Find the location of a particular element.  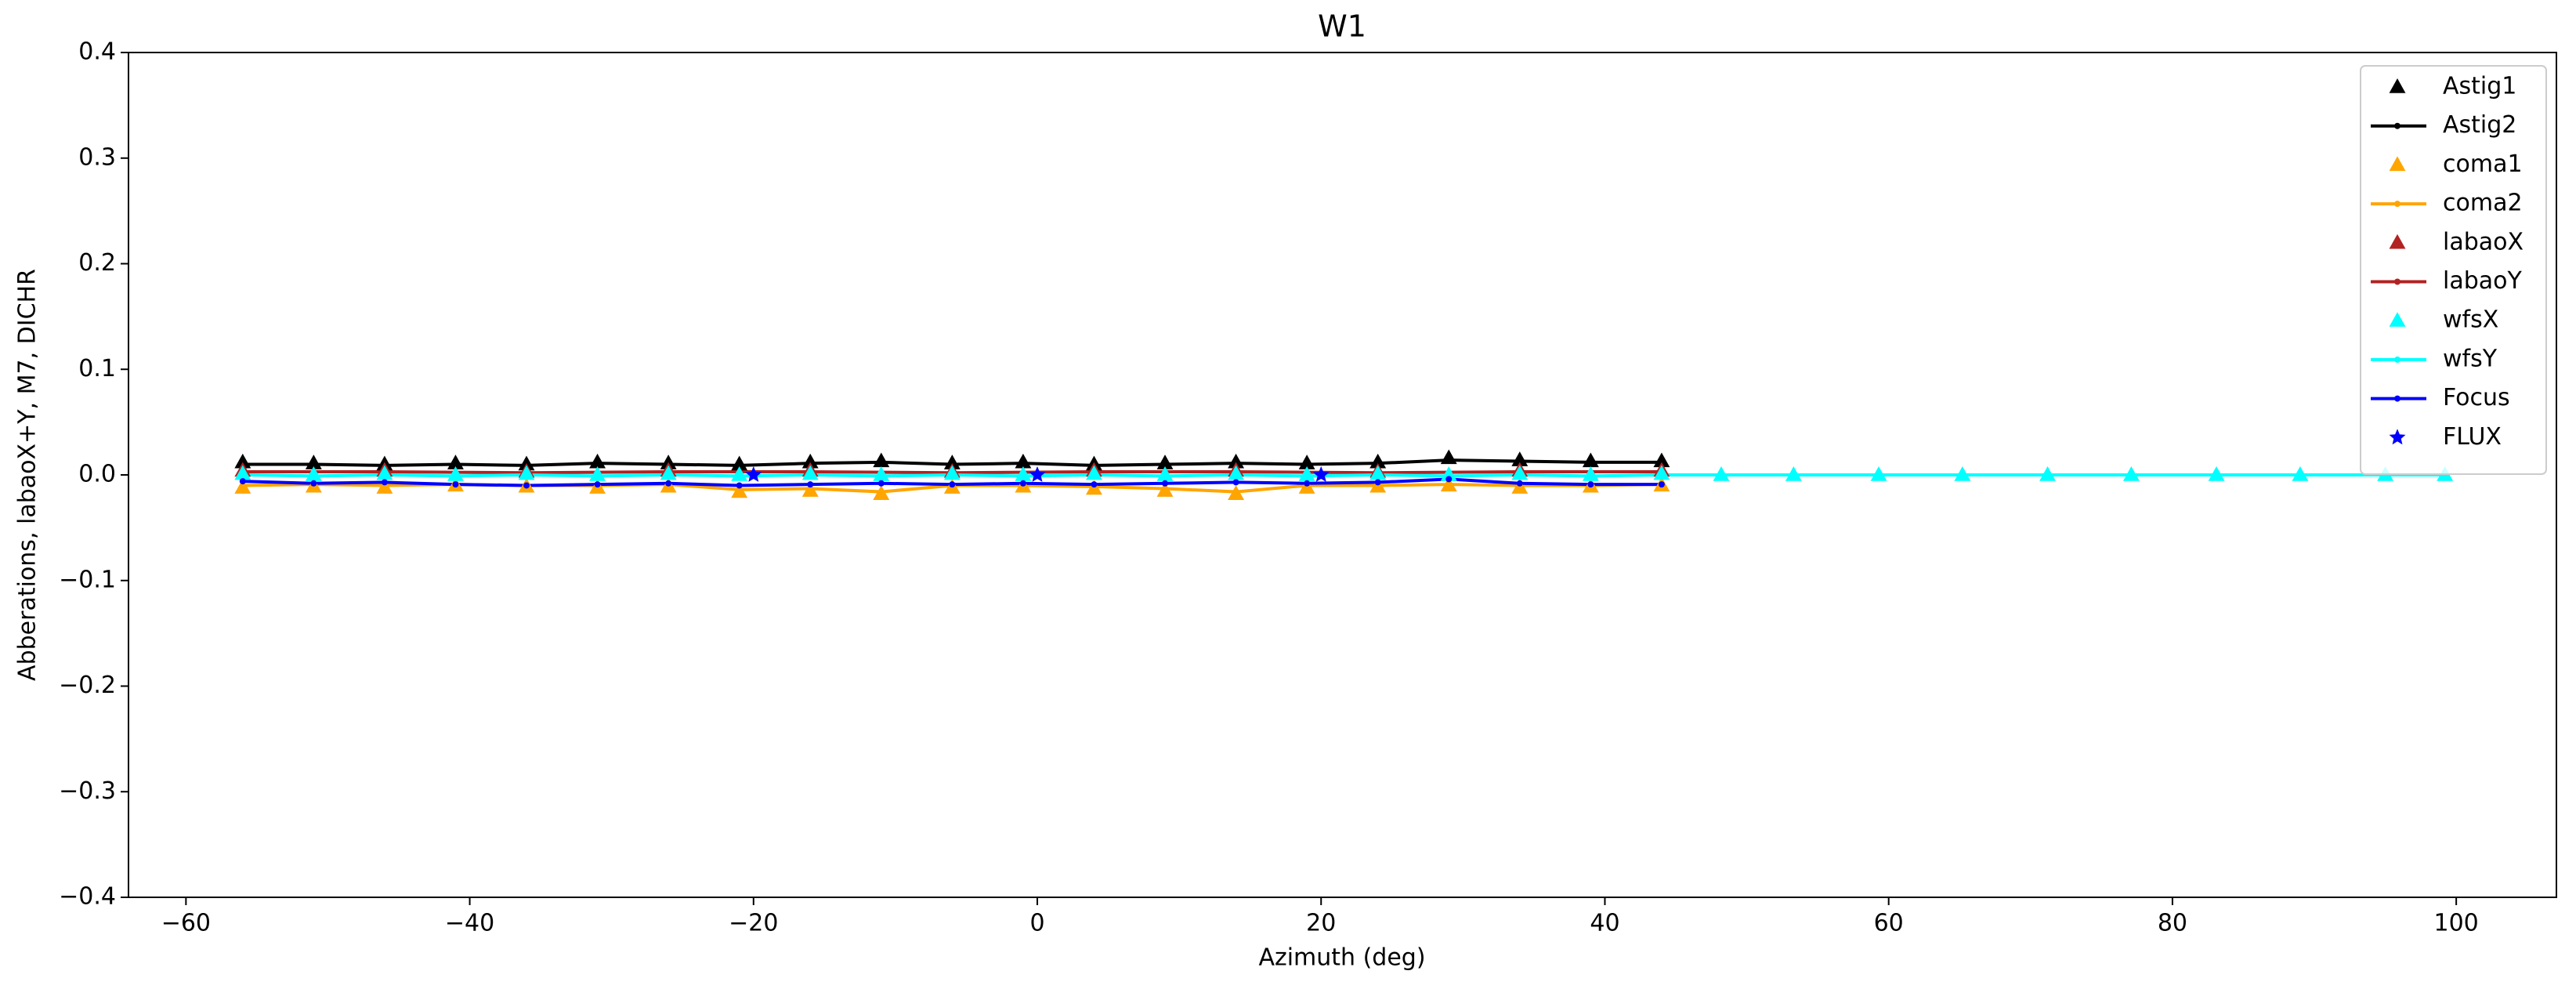

legend-label: FLUX is located at coordinates (2473, 437).